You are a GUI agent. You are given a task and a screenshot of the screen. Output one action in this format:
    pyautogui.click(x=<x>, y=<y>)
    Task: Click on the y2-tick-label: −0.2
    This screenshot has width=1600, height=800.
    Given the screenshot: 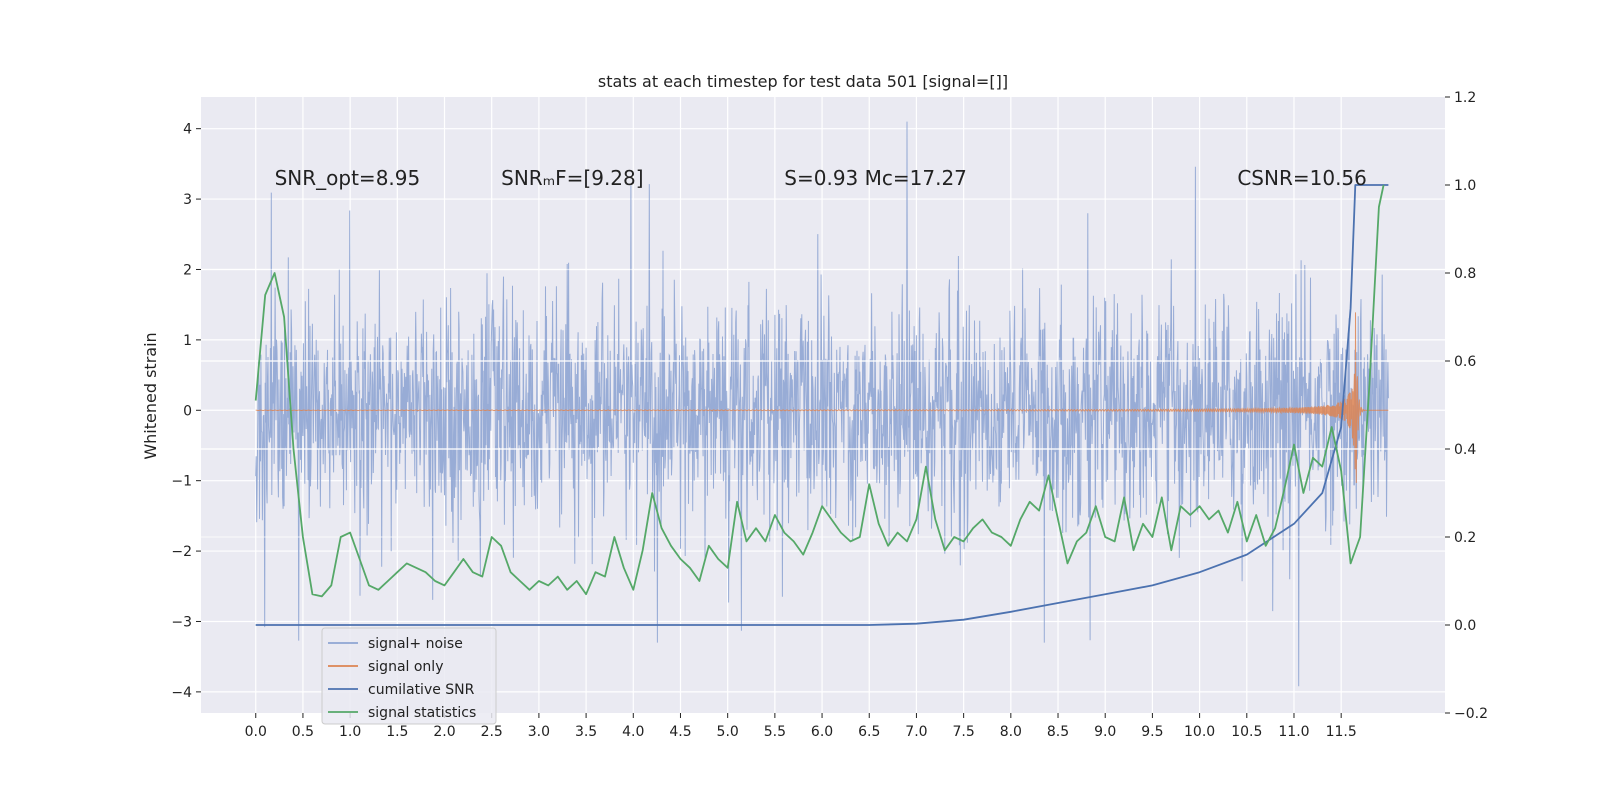 What is the action you would take?
    pyautogui.click(x=1471, y=714)
    